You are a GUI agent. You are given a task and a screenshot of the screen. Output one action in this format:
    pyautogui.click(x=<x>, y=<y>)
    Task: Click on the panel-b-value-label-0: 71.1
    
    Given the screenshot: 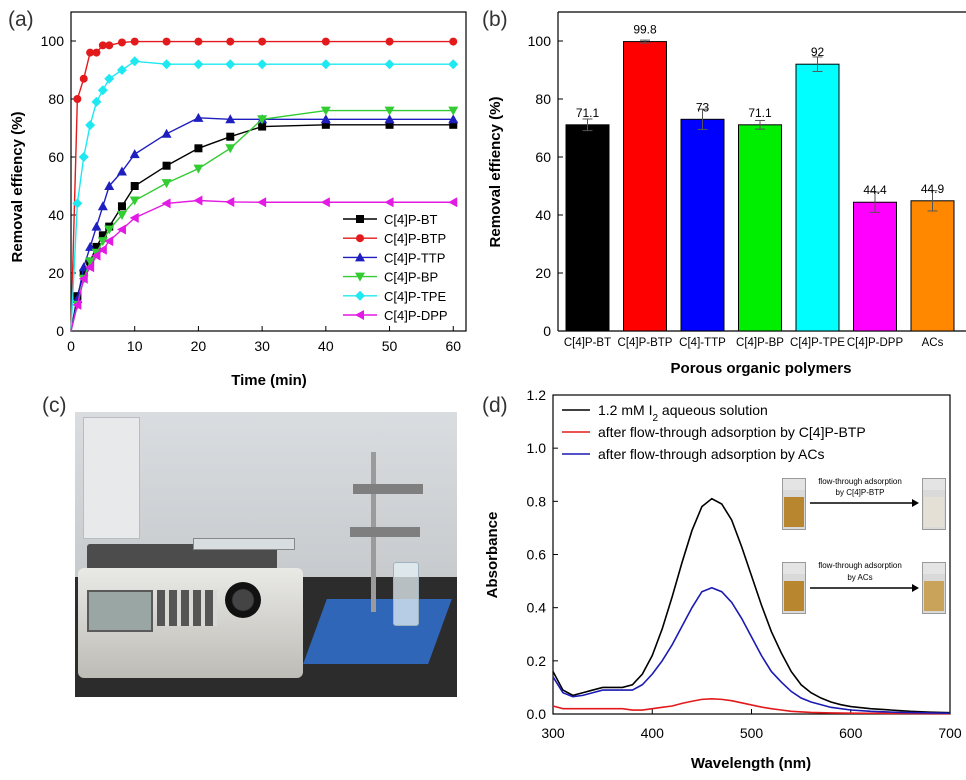 What is the action you would take?
    pyautogui.click(x=588, y=113)
    